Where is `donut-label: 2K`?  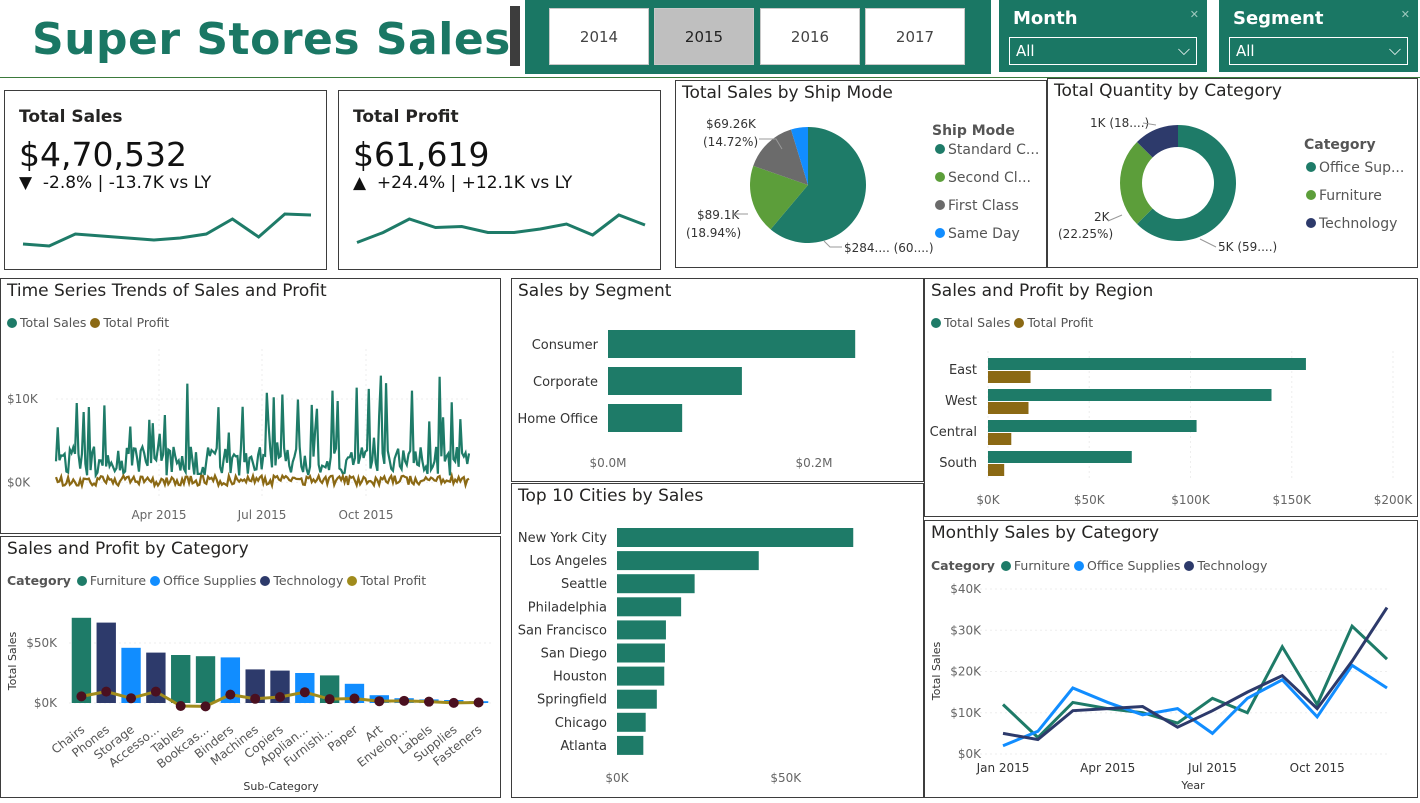 donut-label: 2K is located at coordinates (1102, 217).